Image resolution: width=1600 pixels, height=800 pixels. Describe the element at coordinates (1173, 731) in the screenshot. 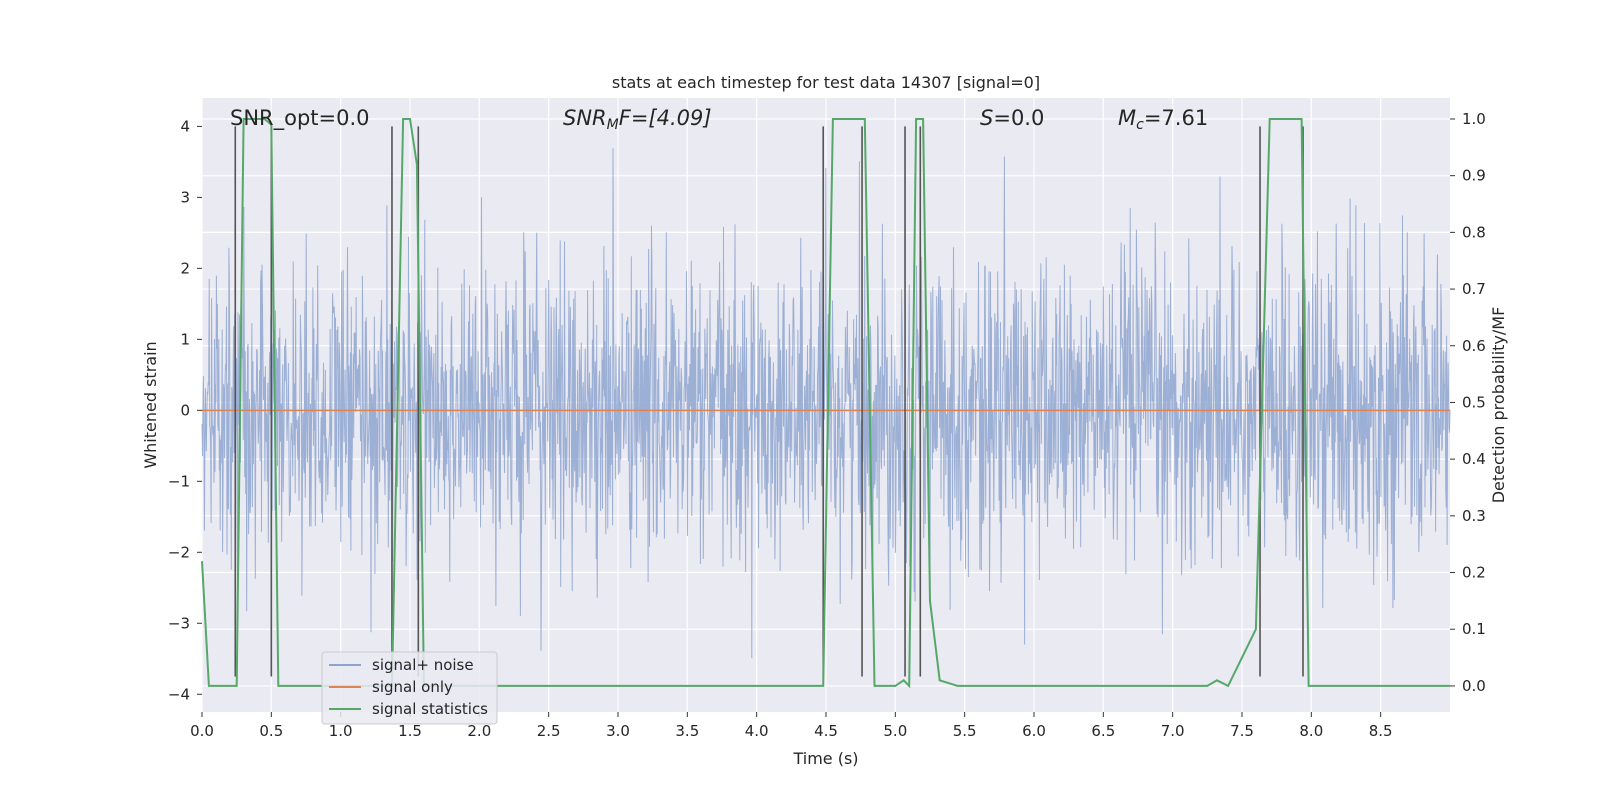

I see `x-tick-label: 7.0` at that location.